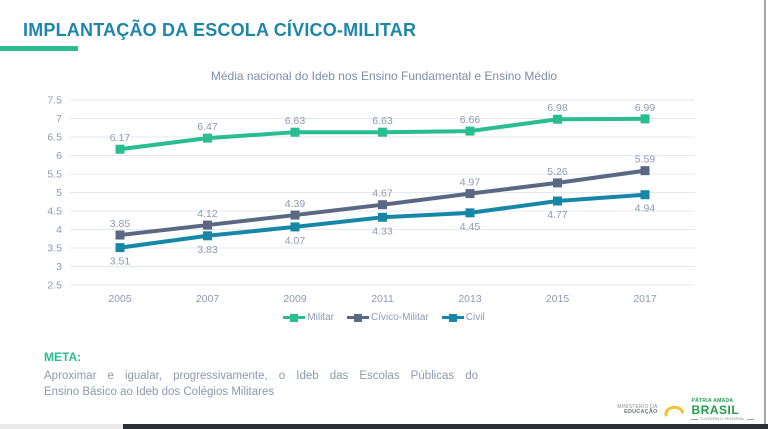 This screenshot has height=429, width=768. Describe the element at coordinates (59, 156) in the screenshot. I see `y-tick-label: 6` at that location.